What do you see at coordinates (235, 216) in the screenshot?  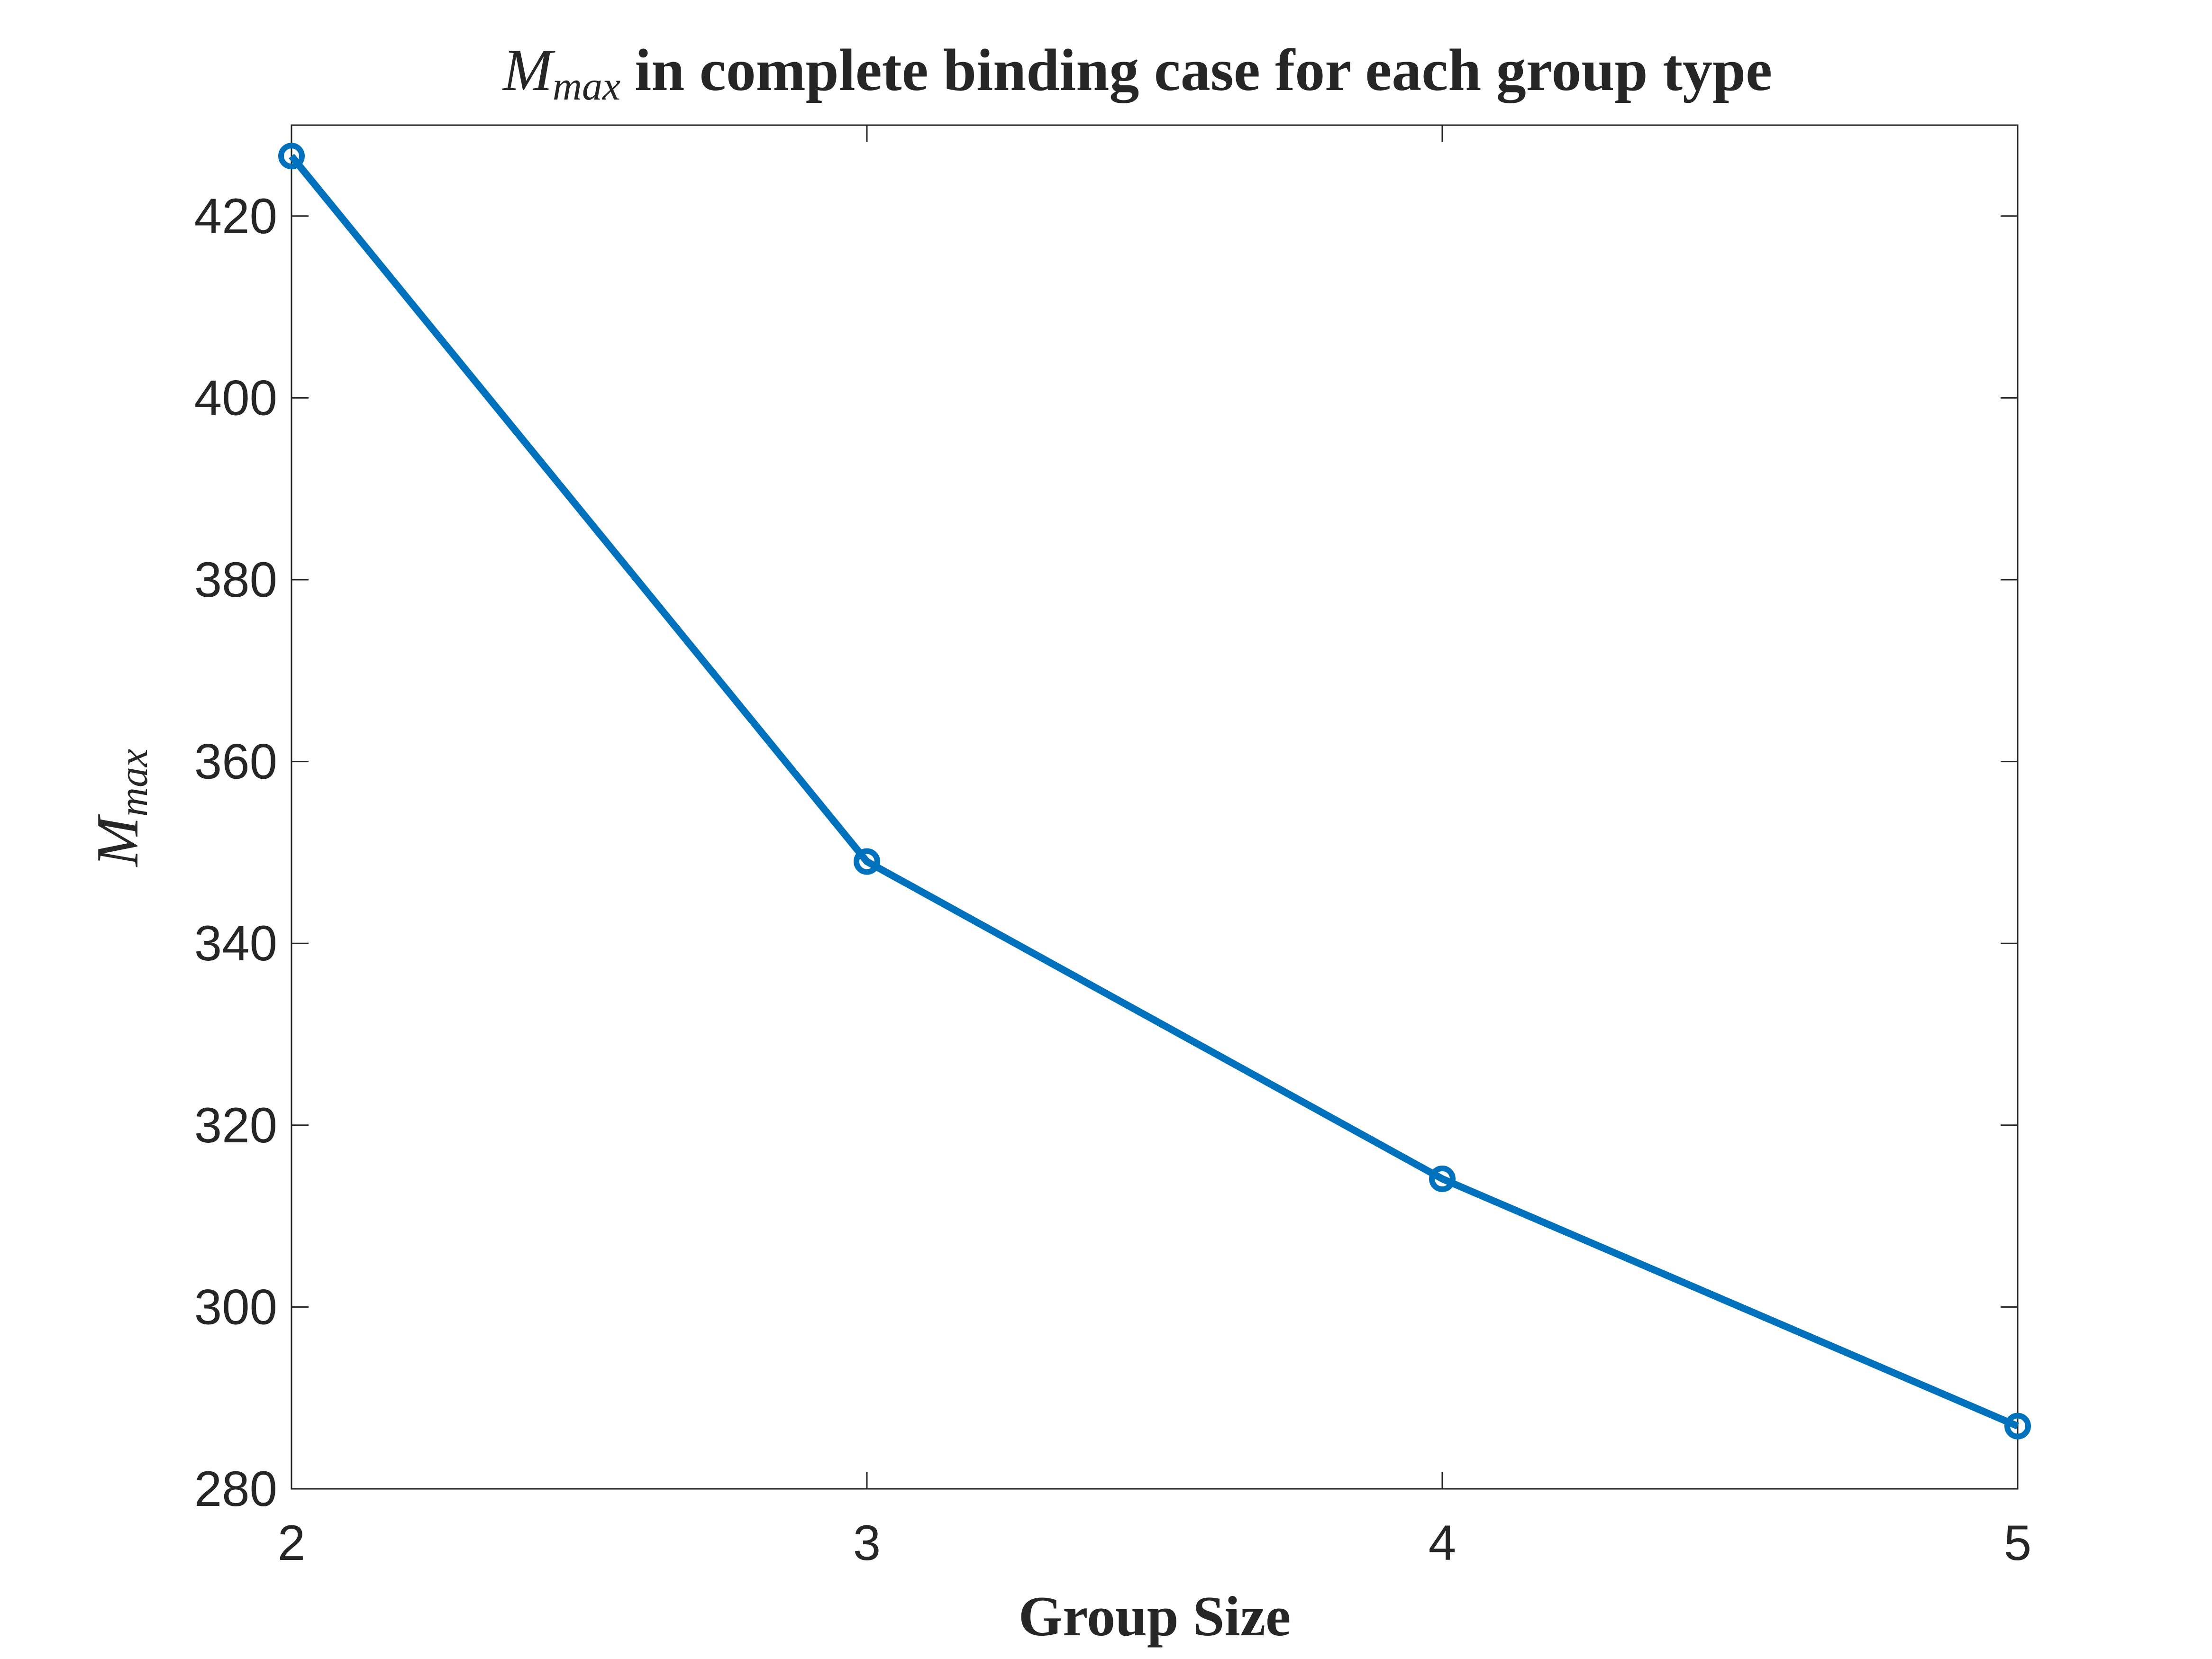 I see `y-tick-label: 420` at bounding box center [235, 216].